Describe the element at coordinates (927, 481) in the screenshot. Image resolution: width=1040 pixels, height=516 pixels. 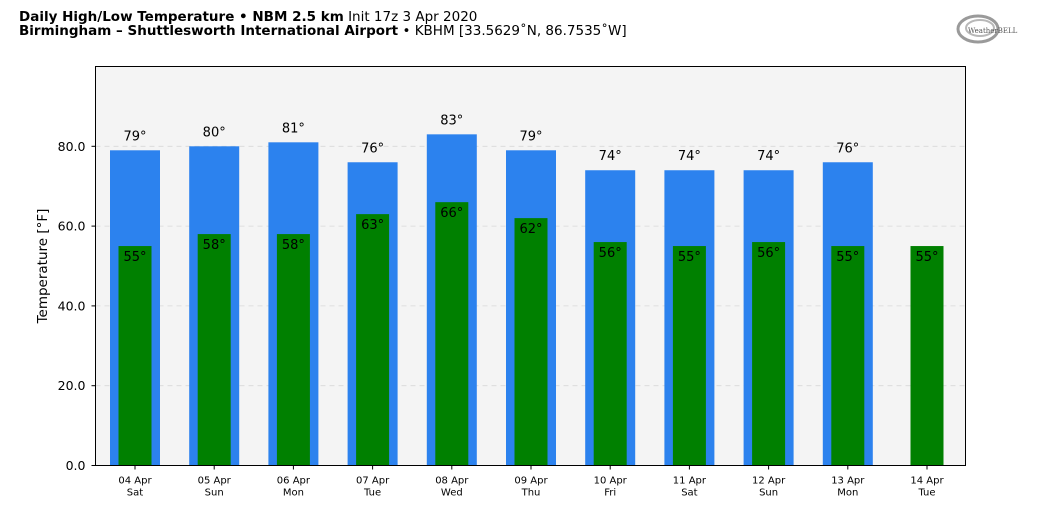
I see `x-tick-date: 14 Apr` at that location.